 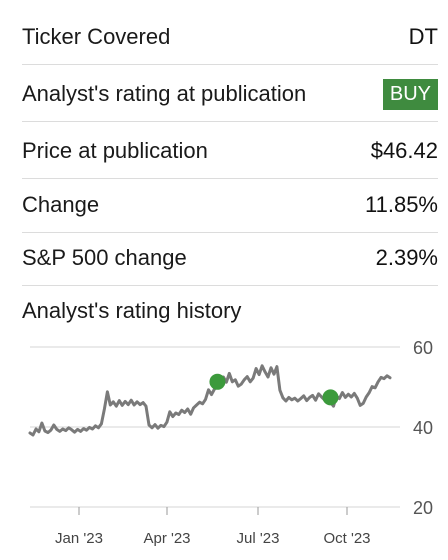 I want to click on rating-row: Analyst's rating at publication BUY, so click(x=230, y=94).